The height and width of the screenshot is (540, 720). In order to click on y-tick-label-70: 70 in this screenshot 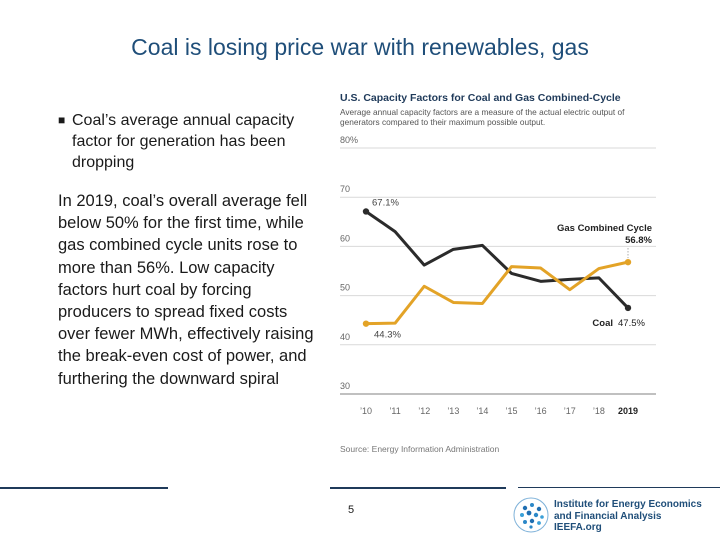, I will do `click(345, 189)`.